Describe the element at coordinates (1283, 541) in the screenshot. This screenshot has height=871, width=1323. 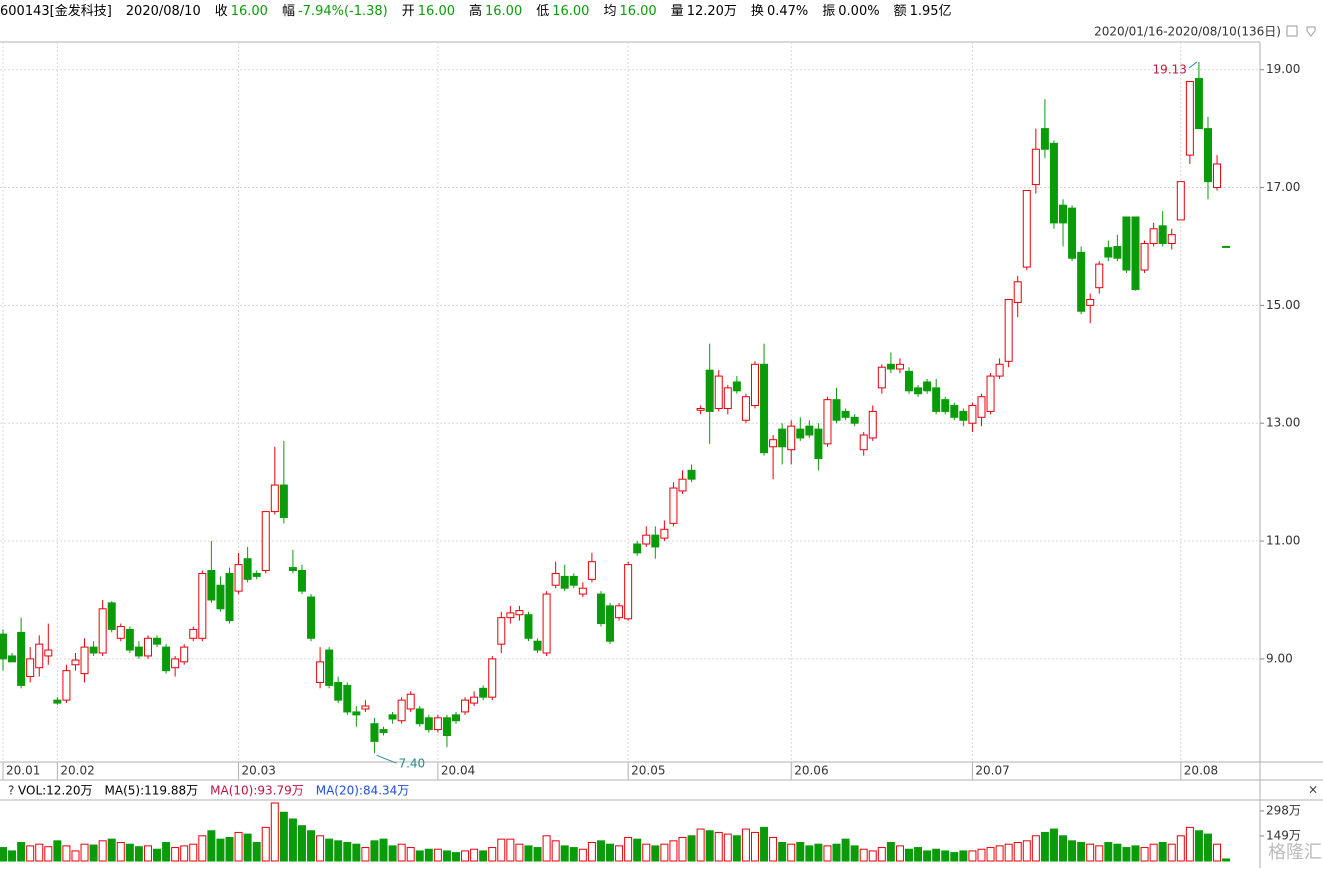
I see `y-tick-label: 11.00` at that location.